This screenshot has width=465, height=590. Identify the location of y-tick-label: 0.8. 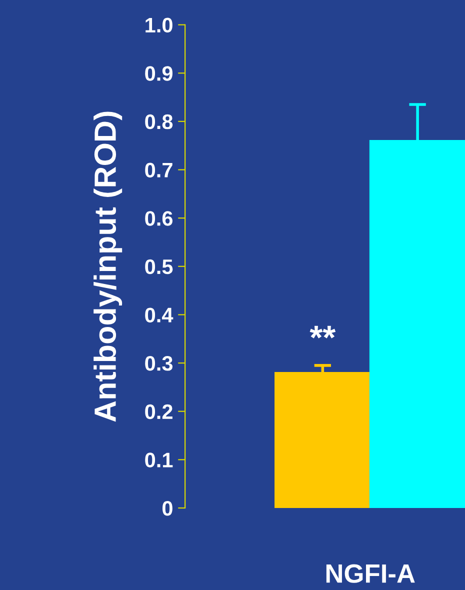
(159, 122).